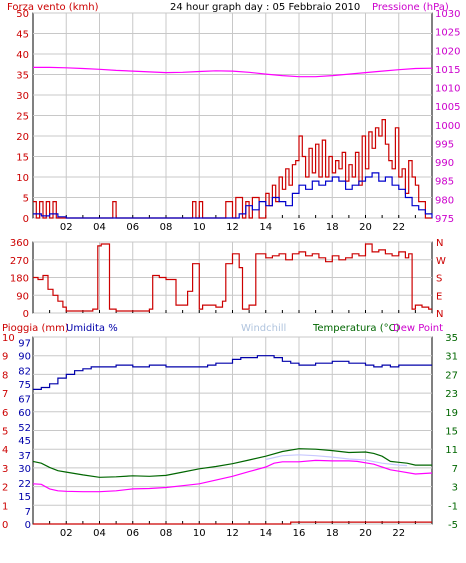 This screenshot has width=466, height=563. Describe the element at coordinates (365, 227) in the screenshot. I see `wind-xtick-label: 20` at that location.